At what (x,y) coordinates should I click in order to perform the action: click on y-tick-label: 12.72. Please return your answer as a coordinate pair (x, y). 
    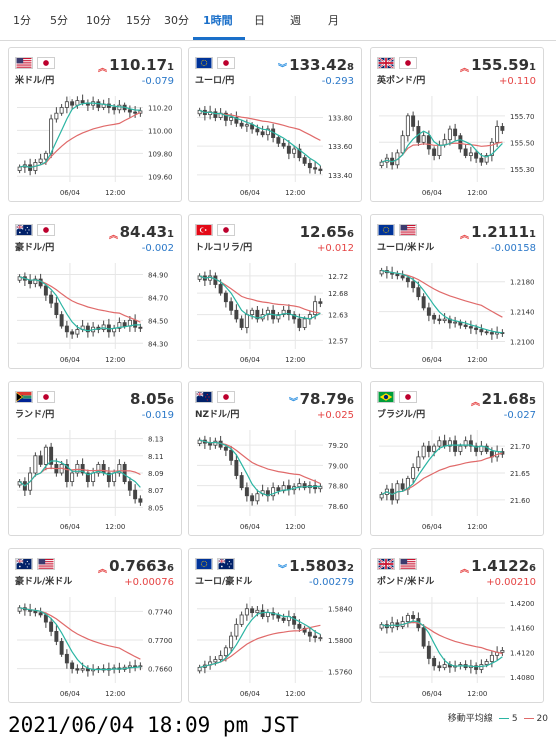
    Looking at the image, I should click on (338, 277).